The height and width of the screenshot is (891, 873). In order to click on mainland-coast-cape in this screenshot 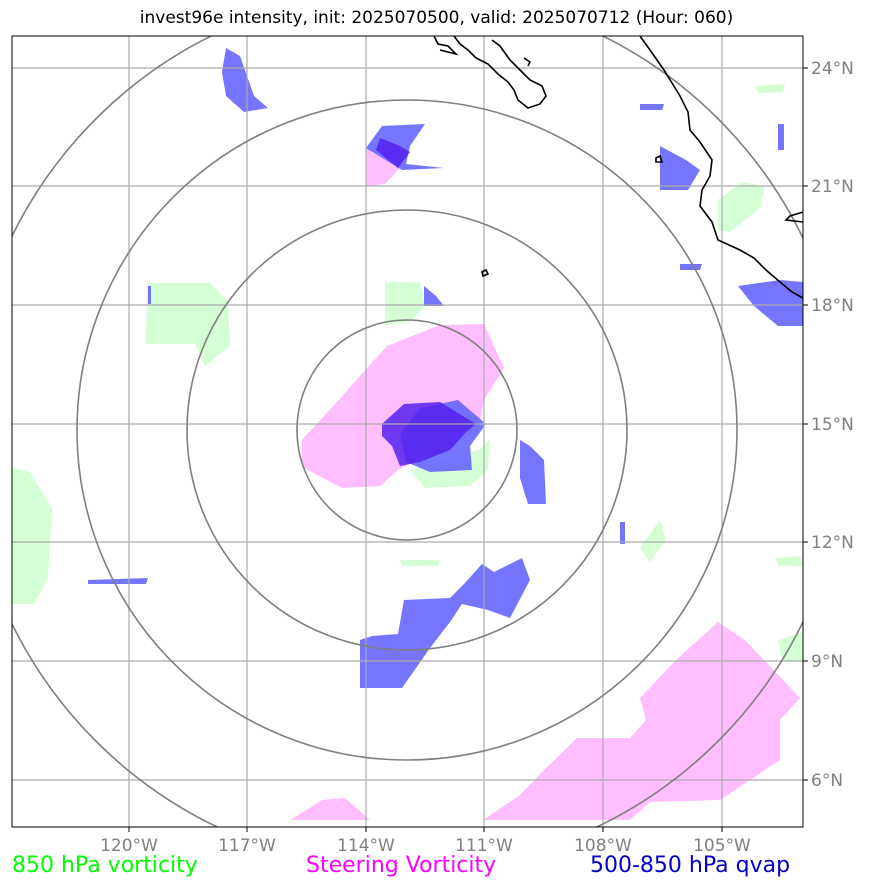, I will do `click(793, 217)`.